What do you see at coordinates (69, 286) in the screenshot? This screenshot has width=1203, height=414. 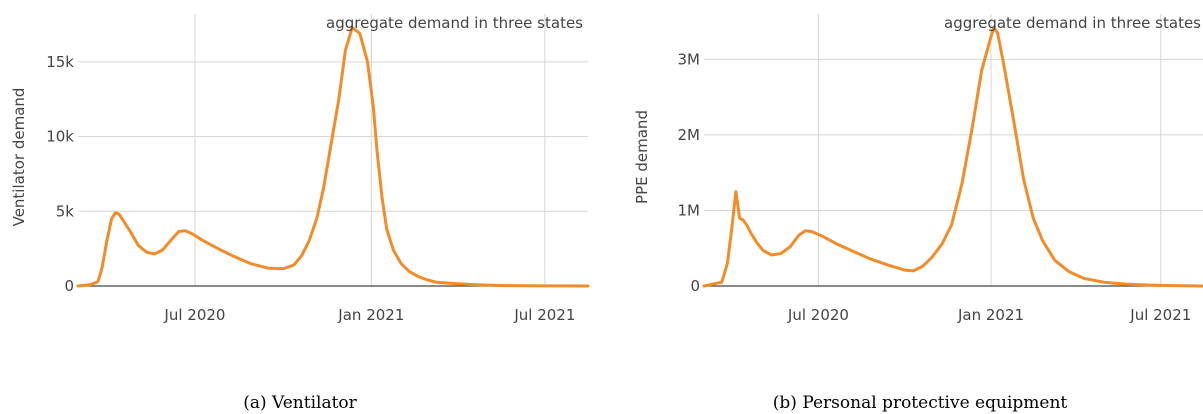 I see `ventilator-y-tick-label: 0` at bounding box center [69, 286].